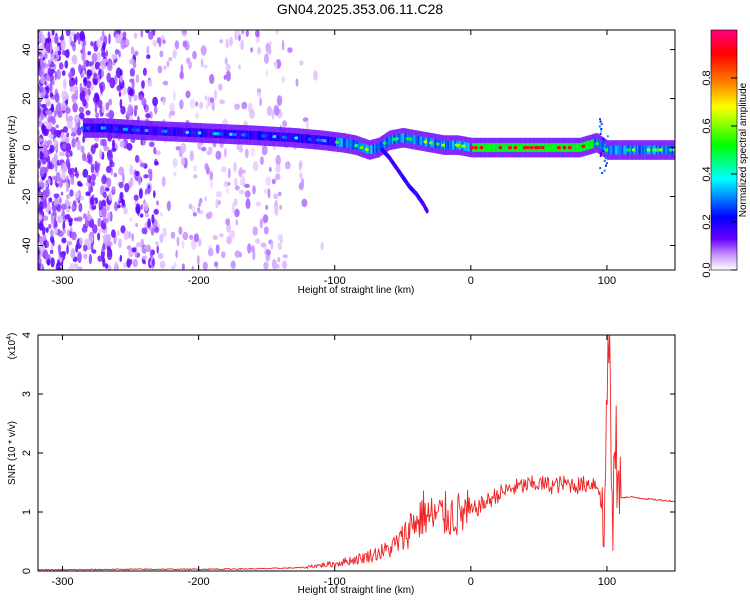  Describe the element at coordinates (12, 453) in the screenshot. I see `snr-y-axis-label: SNR (10 * v/v)` at that location.